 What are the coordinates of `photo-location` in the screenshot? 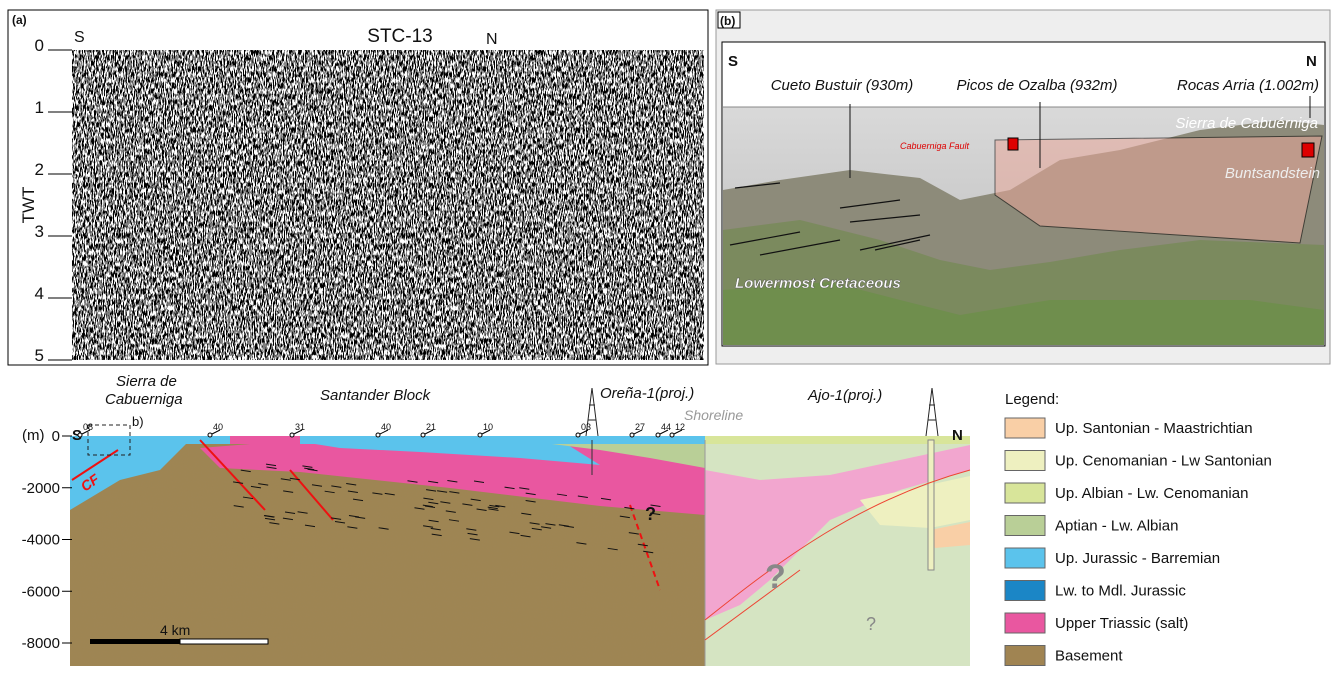 It's located at (109, 440).